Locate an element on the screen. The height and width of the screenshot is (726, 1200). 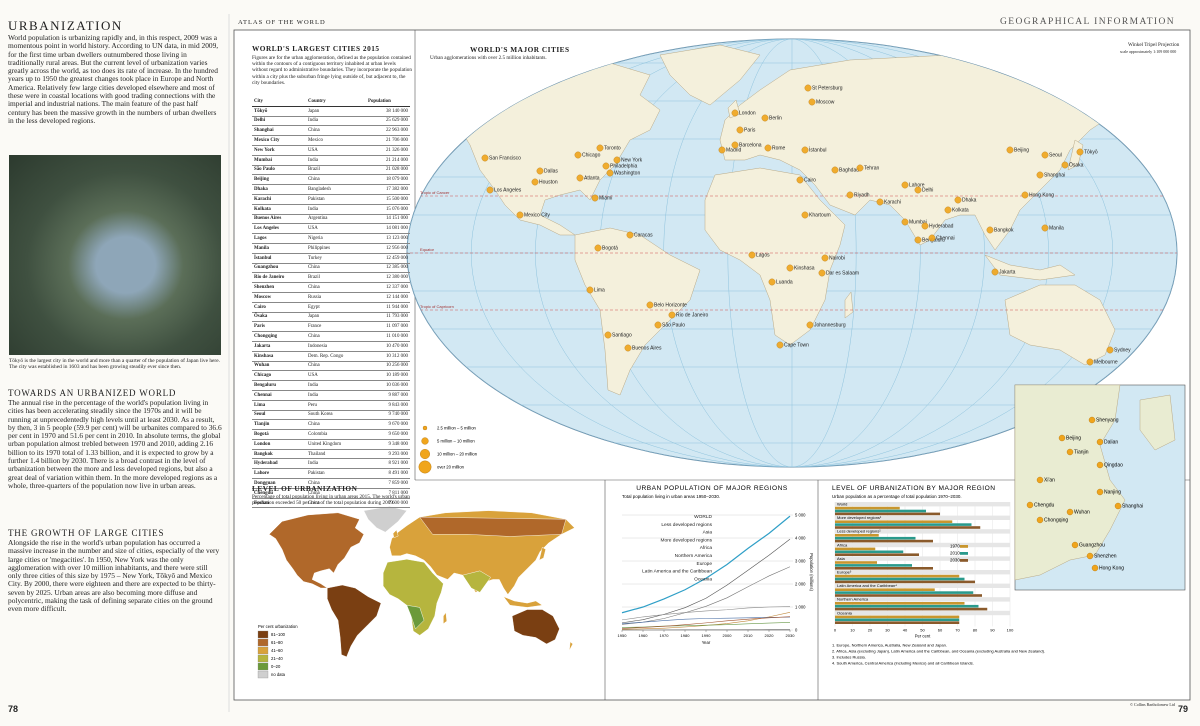
city-label: Hong Kong is located at coordinates (1111, 569).